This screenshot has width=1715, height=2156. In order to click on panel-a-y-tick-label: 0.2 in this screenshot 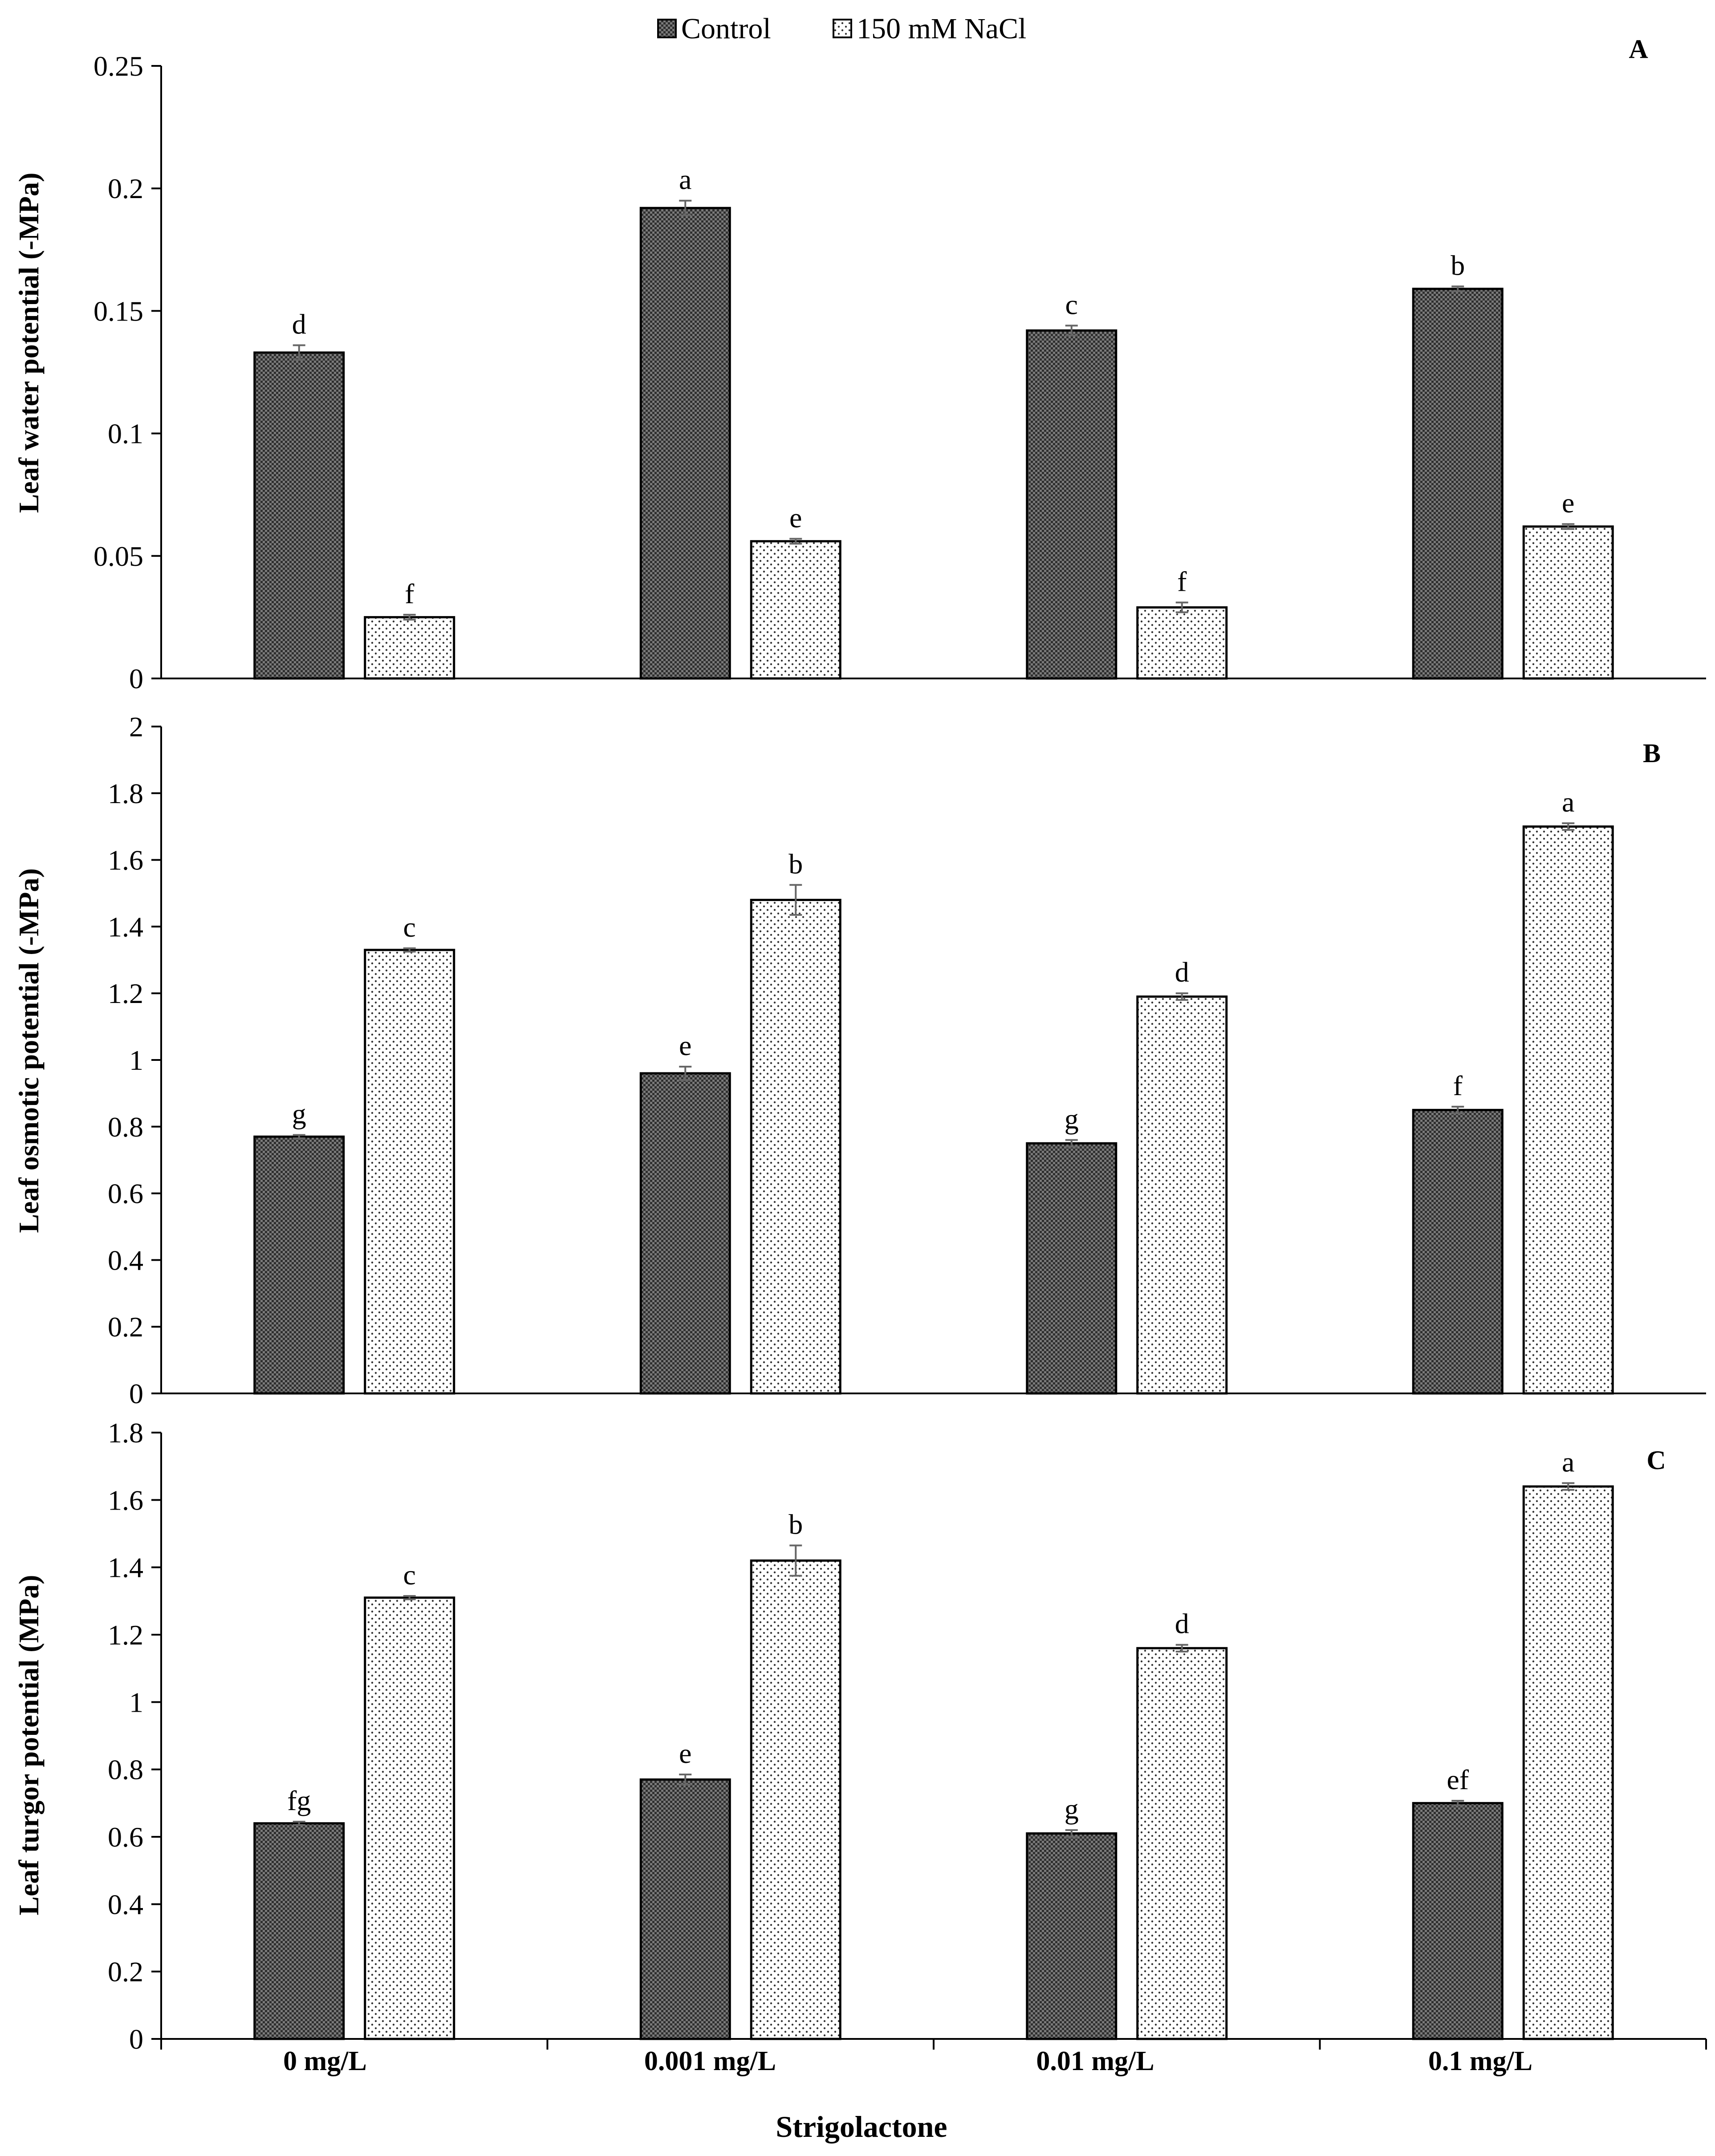, I will do `click(125, 188)`.